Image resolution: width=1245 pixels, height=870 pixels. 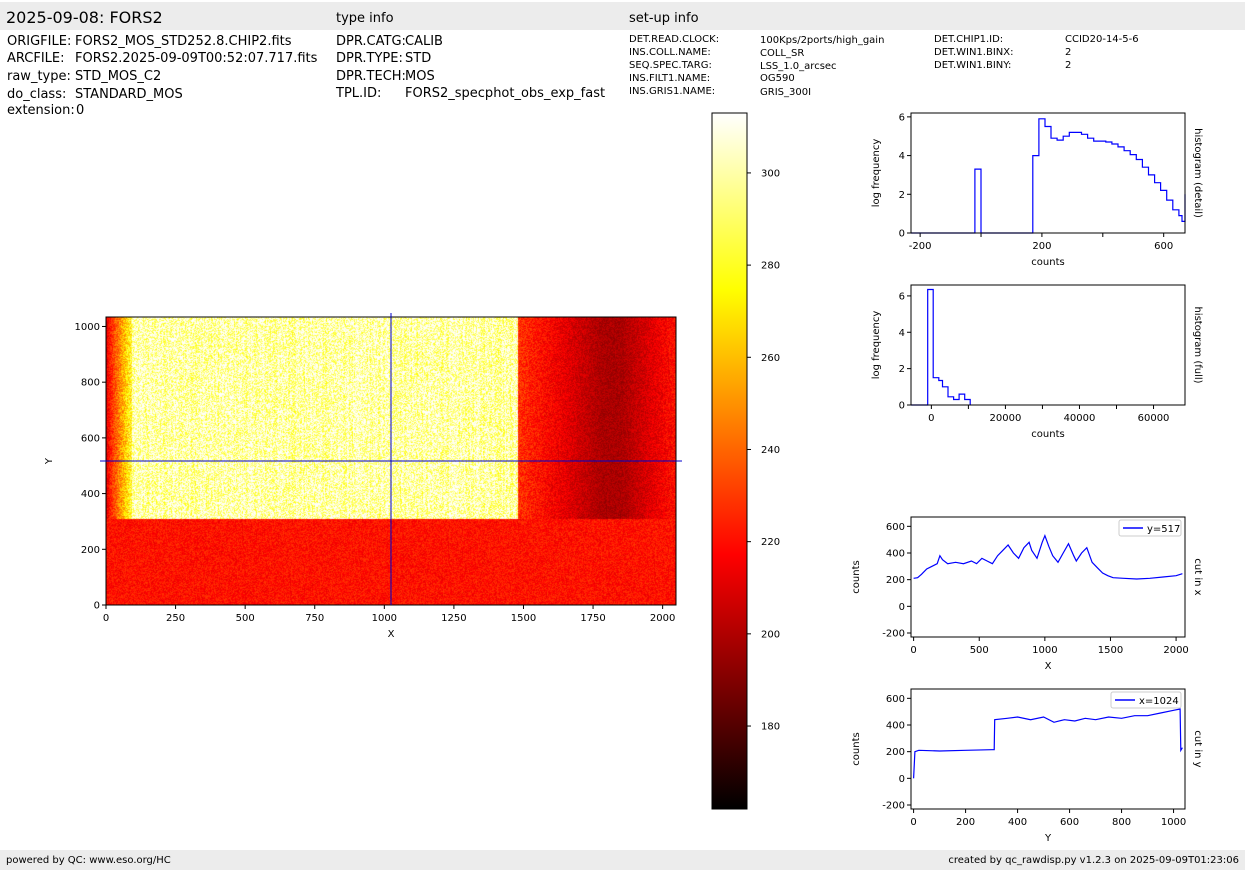 I want to click on x-tick-label: 1250, so click(x=453, y=618).